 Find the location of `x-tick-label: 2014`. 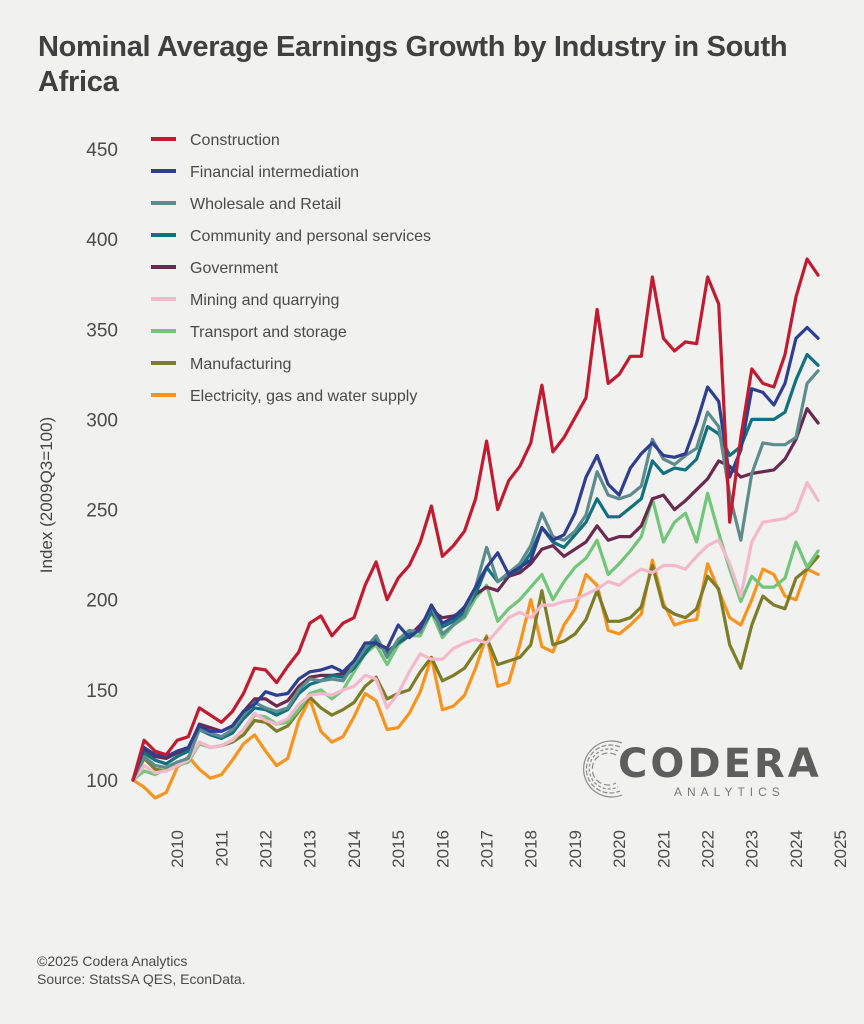

x-tick-label: 2014 is located at coordinates (354, 849).